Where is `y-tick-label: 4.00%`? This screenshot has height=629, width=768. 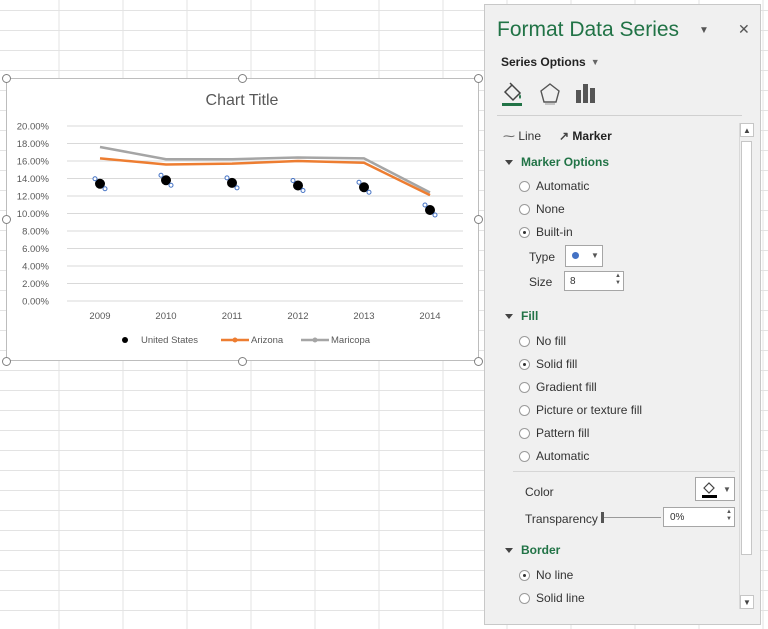
y-tick-label: 4.00% is located at coordinates (35, 267).